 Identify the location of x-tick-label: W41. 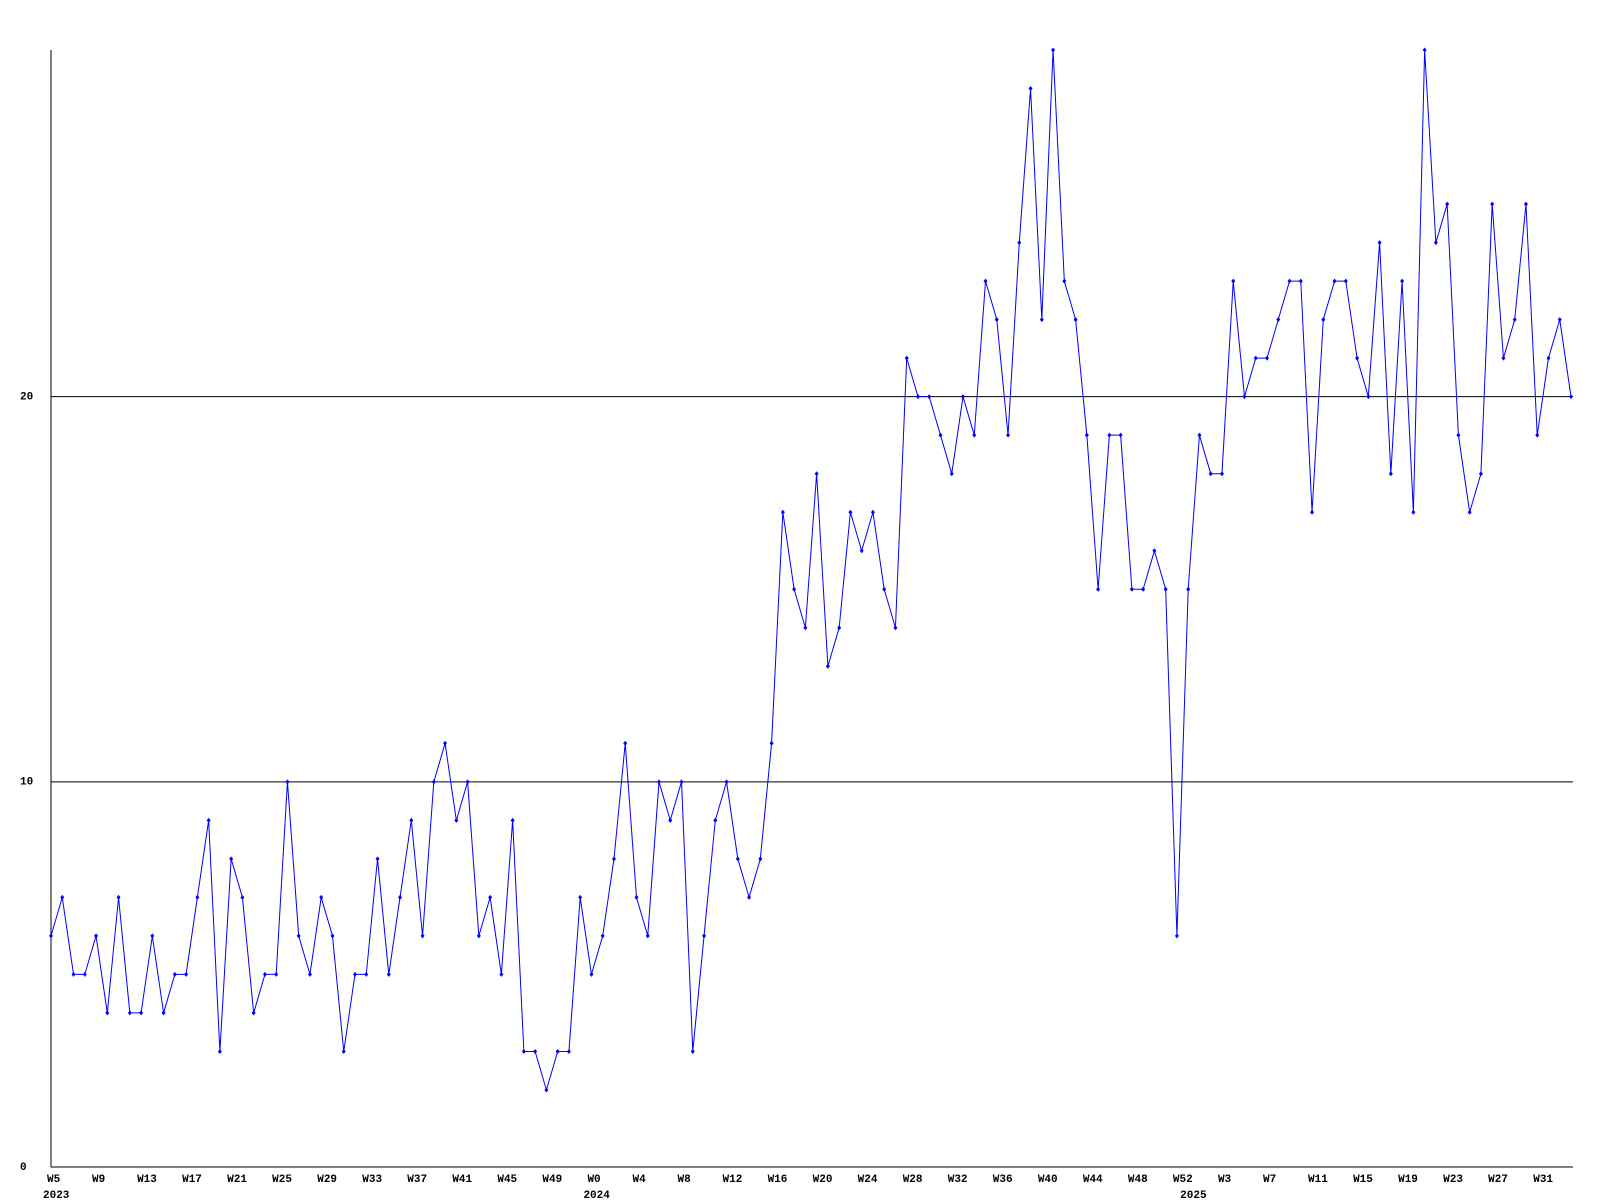
(462, 1180).